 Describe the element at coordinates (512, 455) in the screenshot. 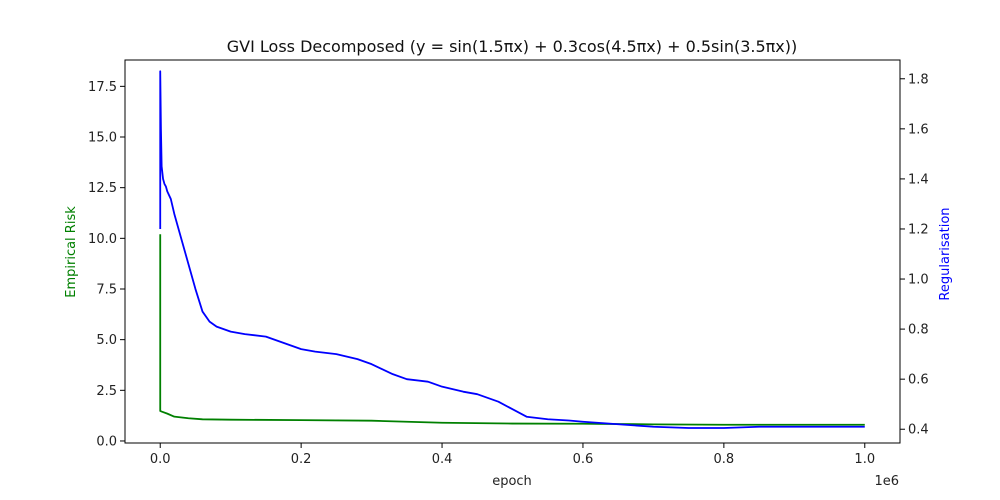

I see `x-axis: 0.0 0.2 0.4 0.6 0.8 1.0` at that location.